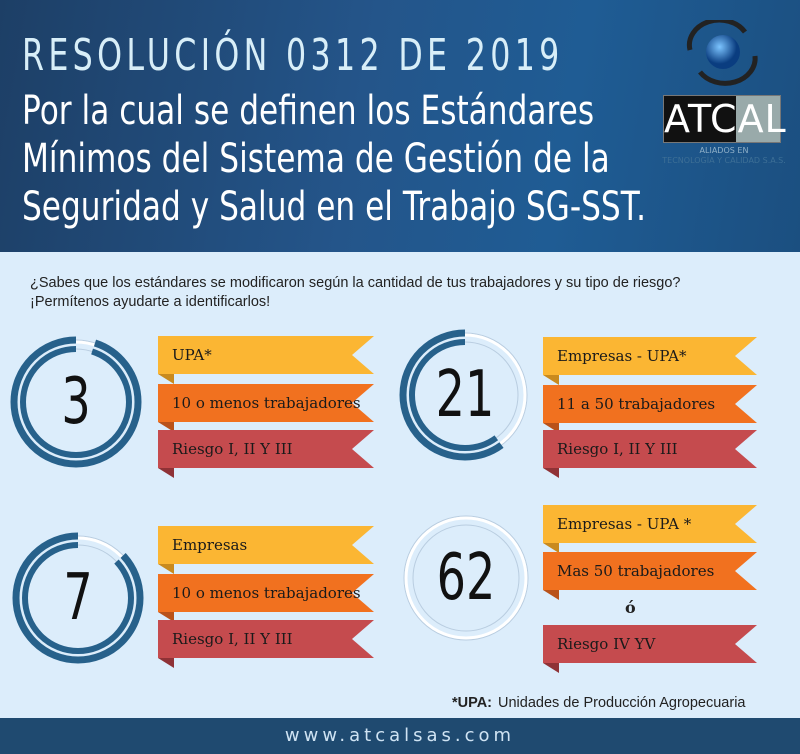  I want to click on ribbon-category: Empresas - UPA *, so click(650, 529).